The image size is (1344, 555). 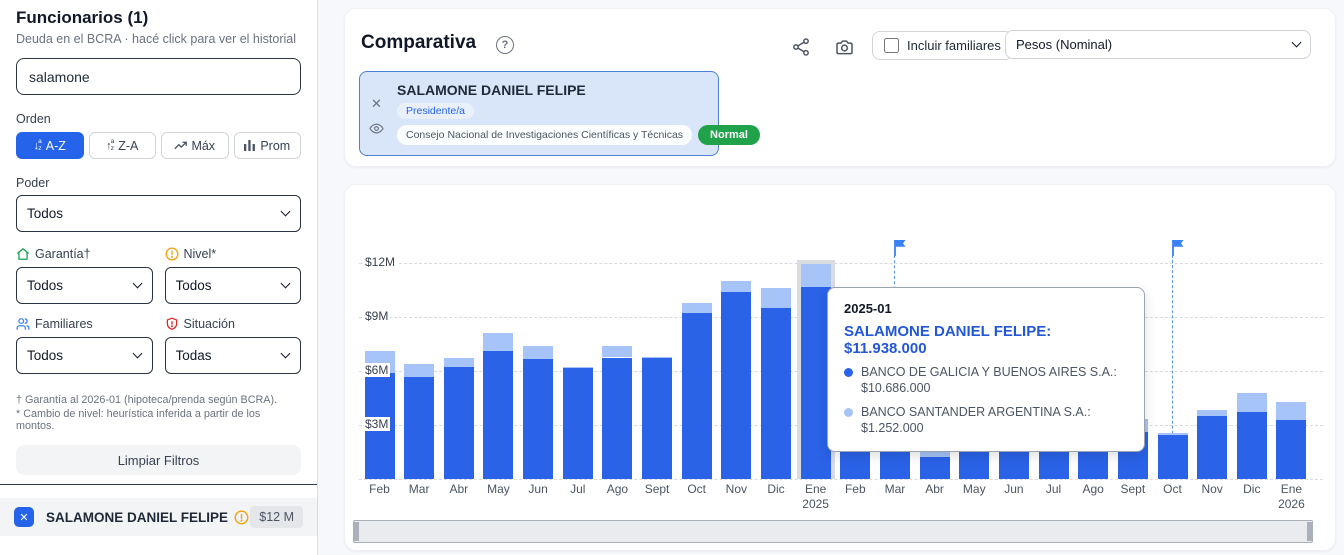 What do you see at coordinates (158, 213) in the screenshot?
I see `poder-select: Todos` at bounding box center [158, 213].